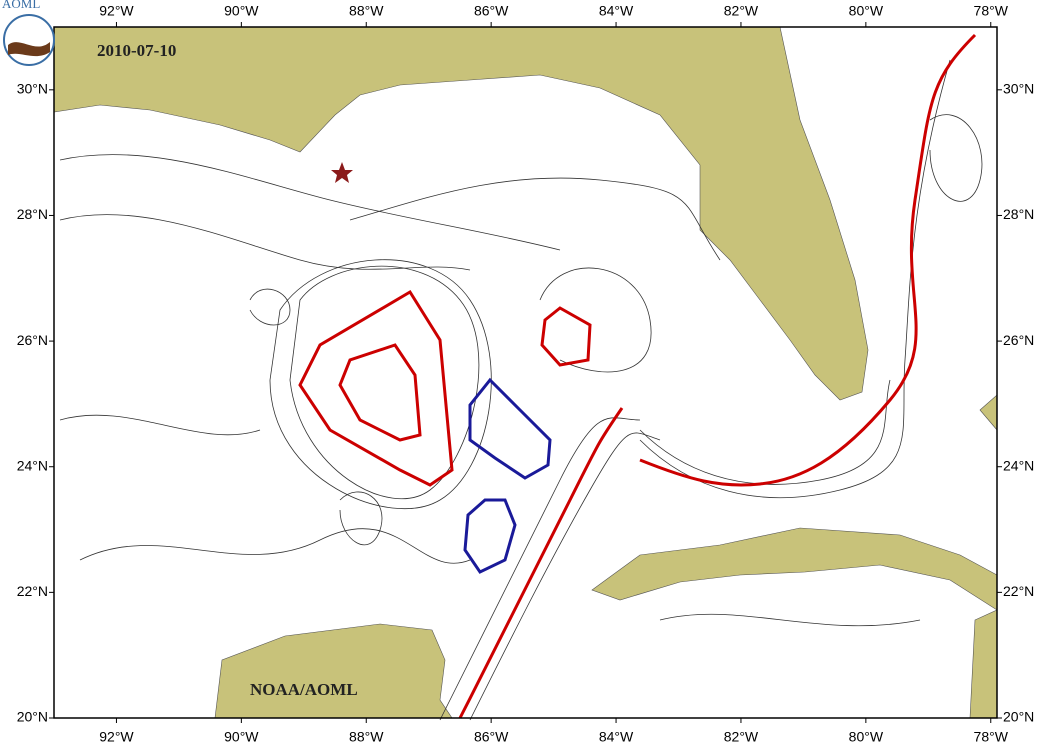 The height and width of the screenshot is (750, 1047). I want to click on lon-label-bottom: 90°W, so click(241, 737).